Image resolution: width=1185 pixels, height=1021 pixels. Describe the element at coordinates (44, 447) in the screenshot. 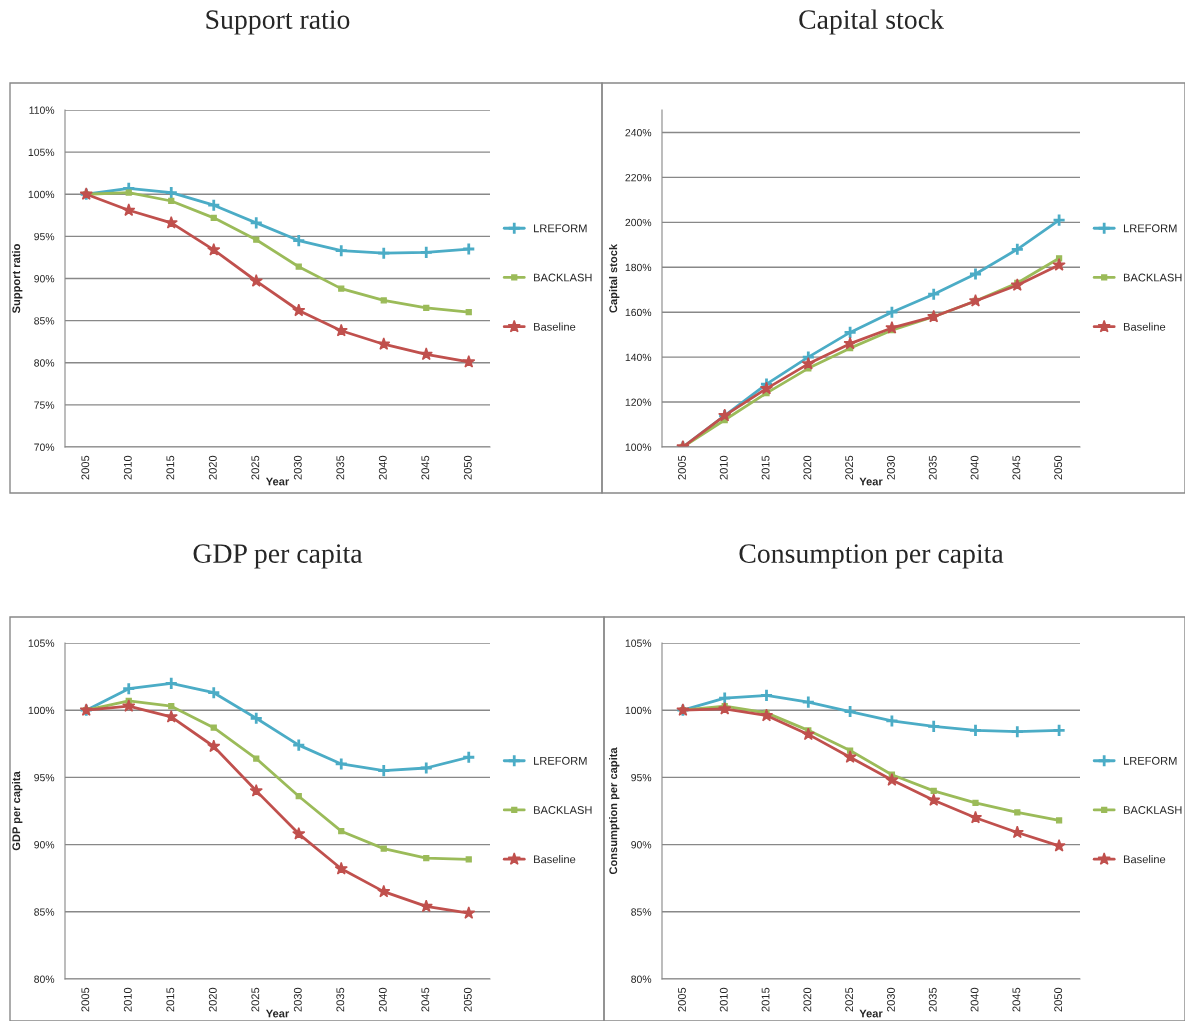

I see `y-tick-label: 70%` at that location.